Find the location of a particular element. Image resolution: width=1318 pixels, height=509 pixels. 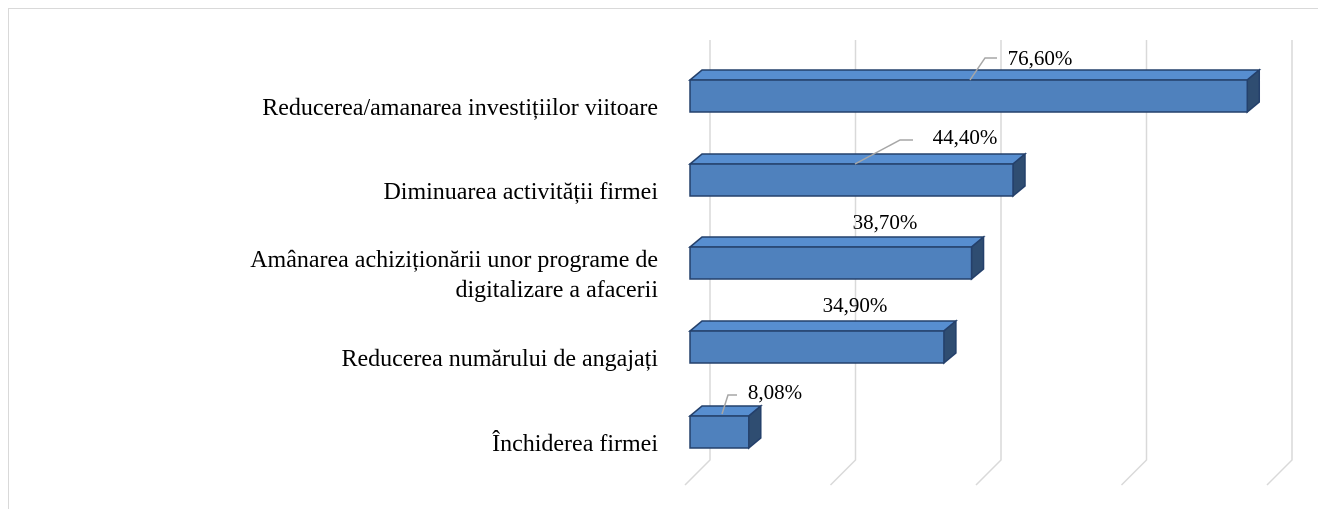

data-label: 76,60% is located at coordinates (1040, 58).